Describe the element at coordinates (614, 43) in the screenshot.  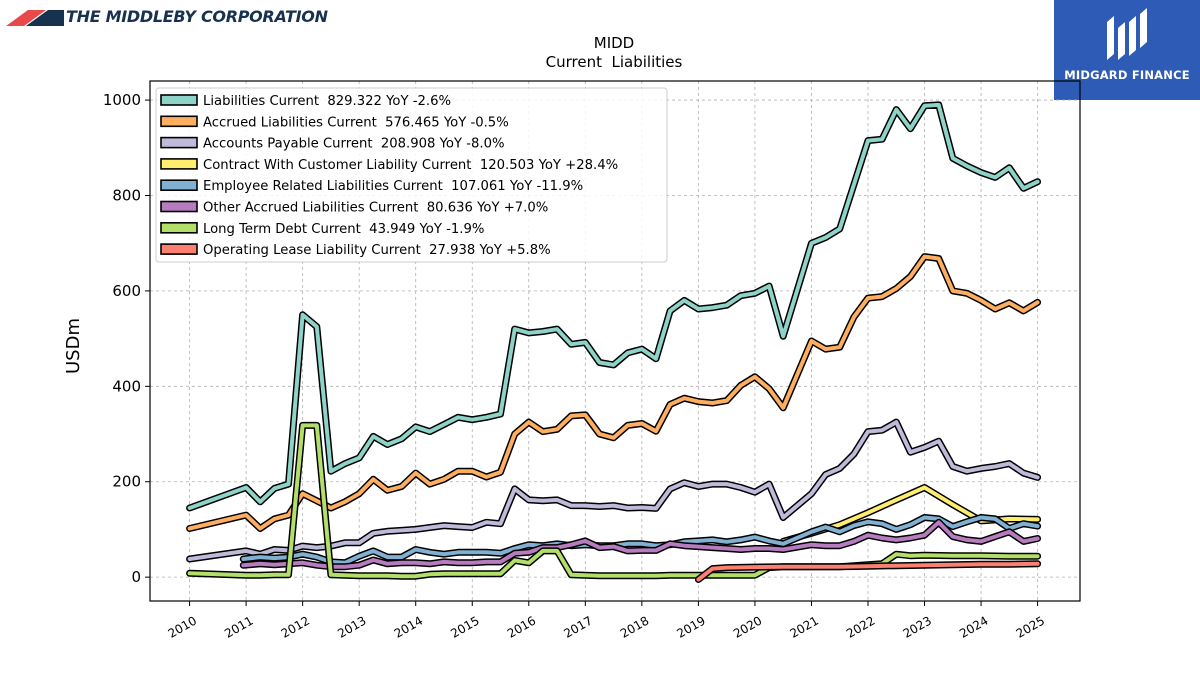
I see `chart-title: MIDD` at that location.